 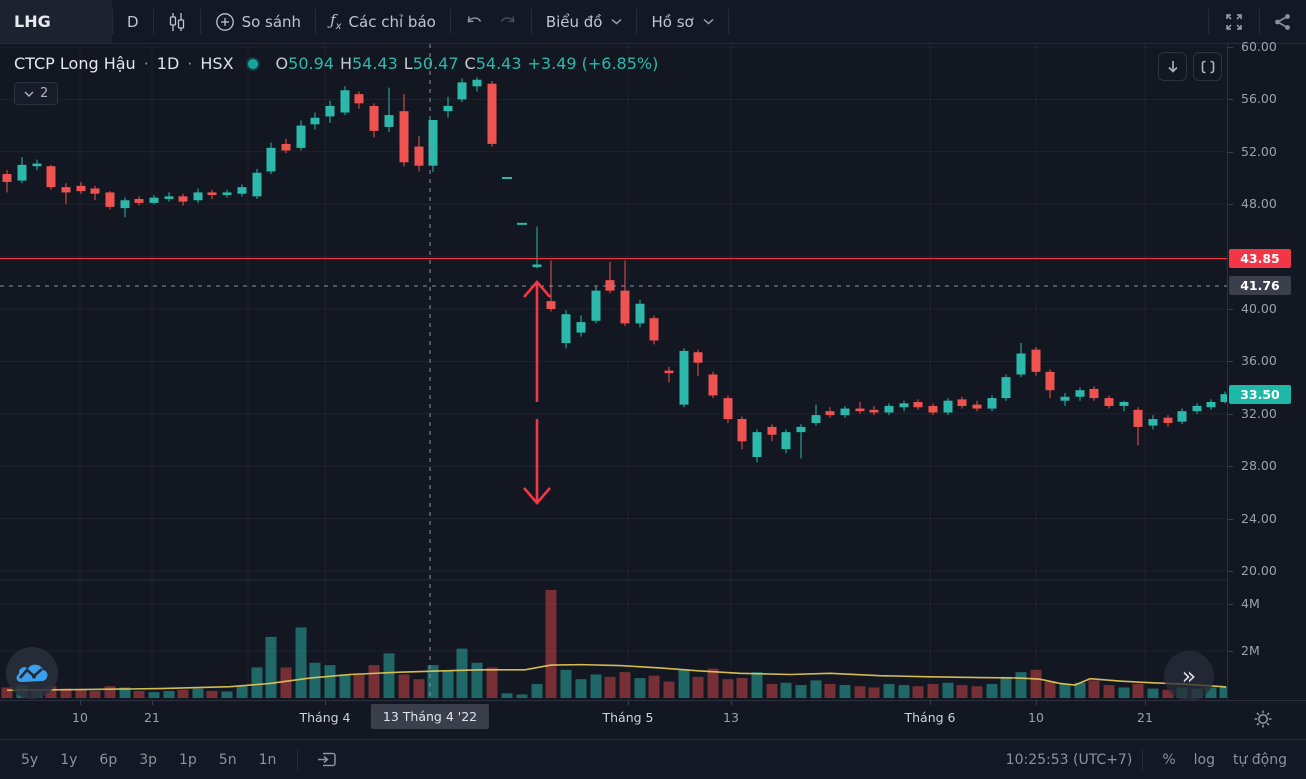 I want to click on legend-exchange: HSX, so click(x=217, y=63).